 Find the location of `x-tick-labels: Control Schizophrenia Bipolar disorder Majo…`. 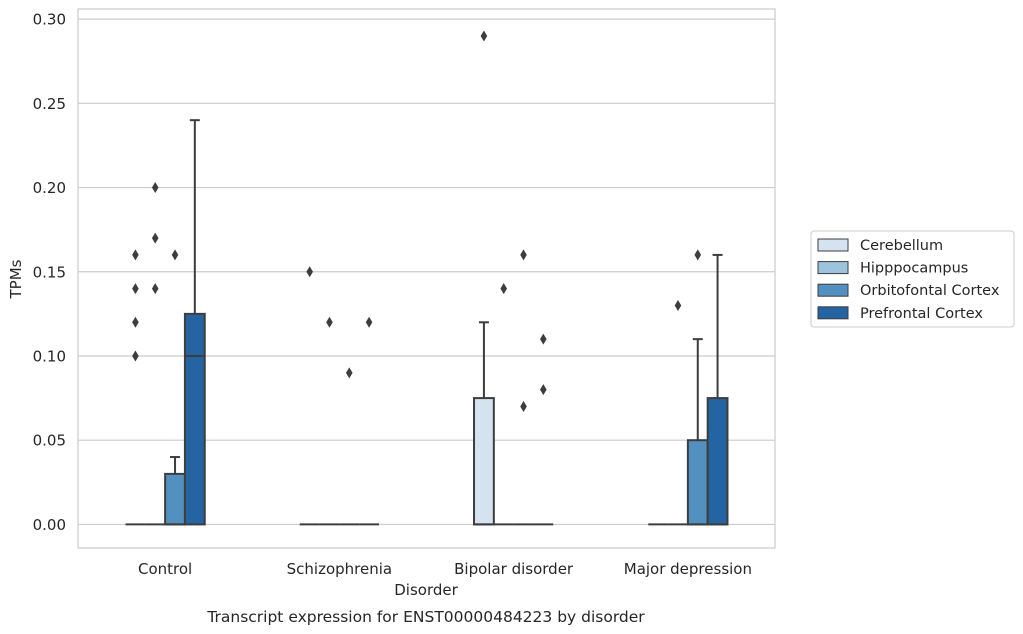

x-tick-labels: Control Schizophrenia Bipolar disorder Majo… is located at coordinates (445, 569).